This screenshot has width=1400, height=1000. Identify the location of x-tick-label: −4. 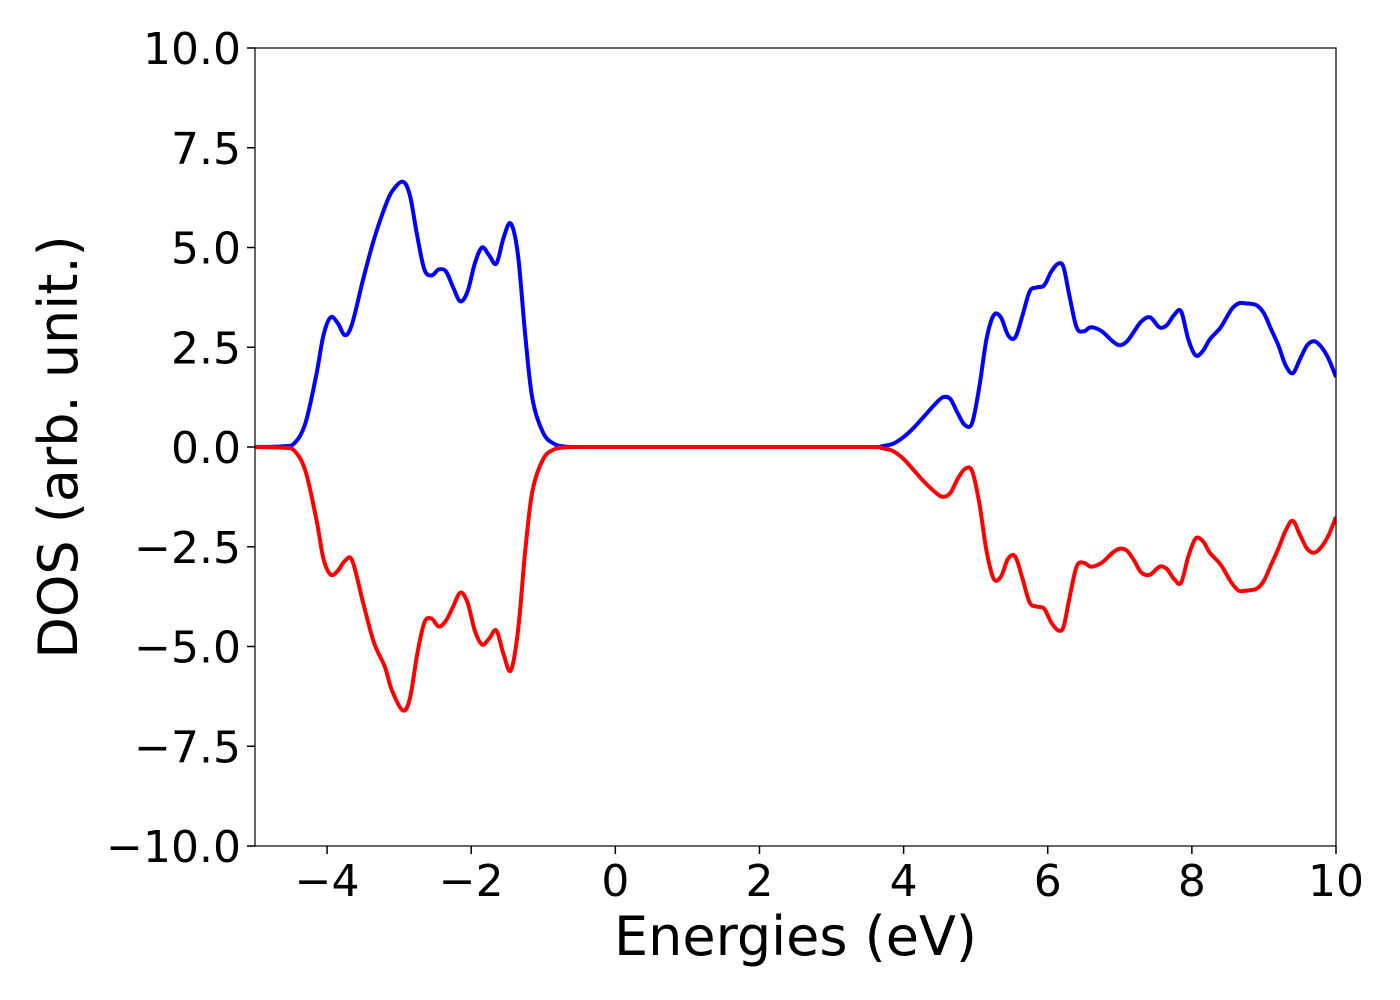
(327, 881).